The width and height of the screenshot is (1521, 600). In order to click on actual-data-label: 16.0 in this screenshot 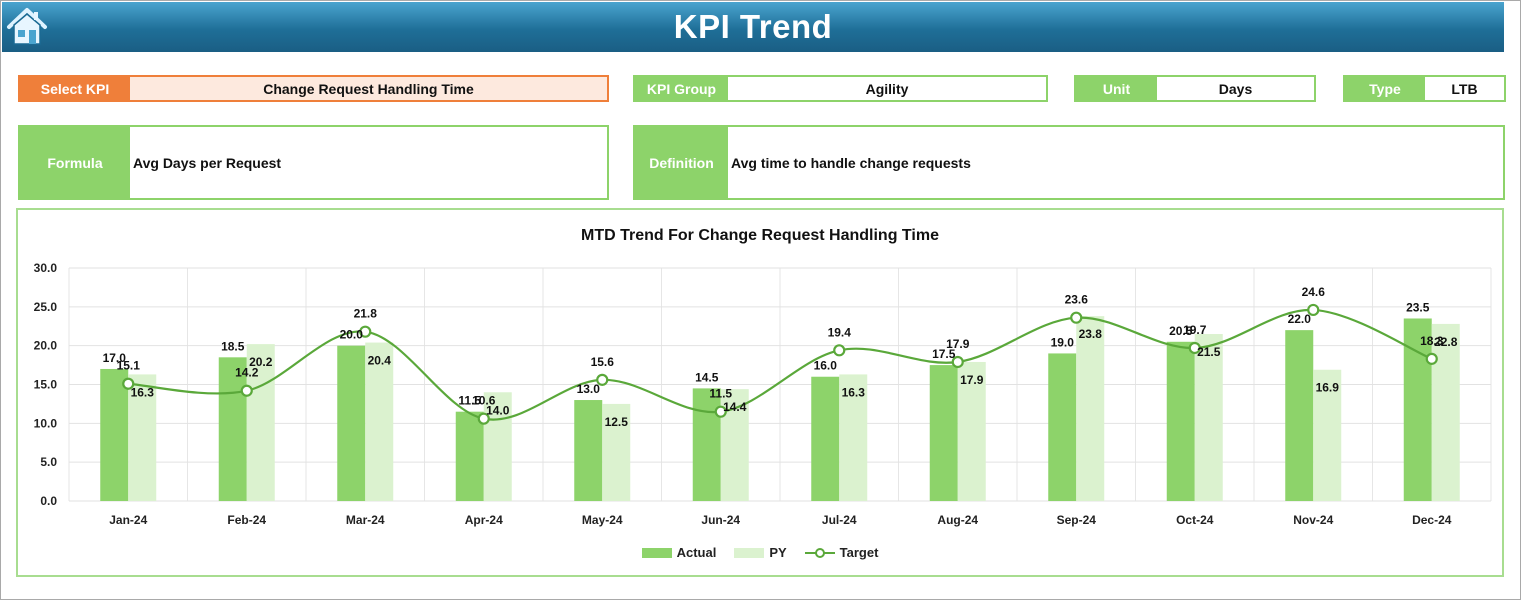, I will do `click(826, 366)`.